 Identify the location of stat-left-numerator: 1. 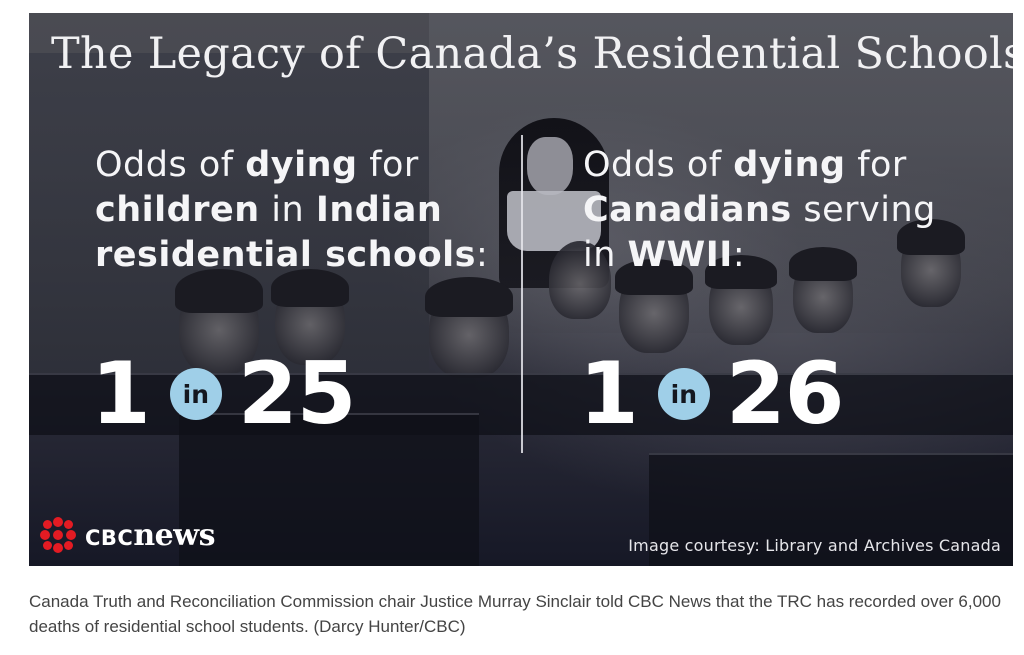
(121, 394).